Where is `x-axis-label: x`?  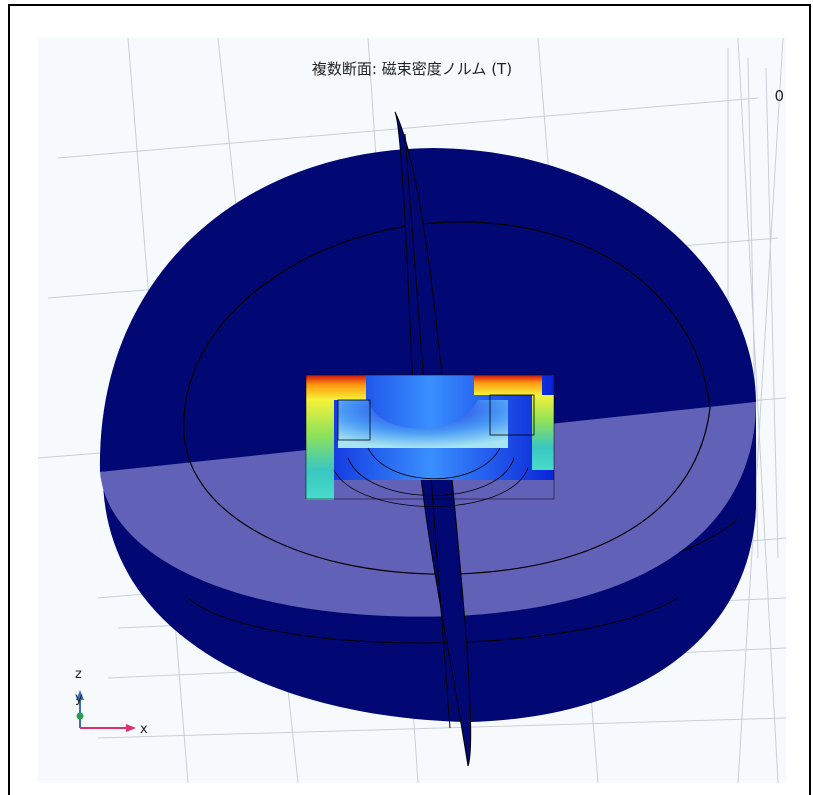
x-axis-label: x is located at coordinates (144, 729).